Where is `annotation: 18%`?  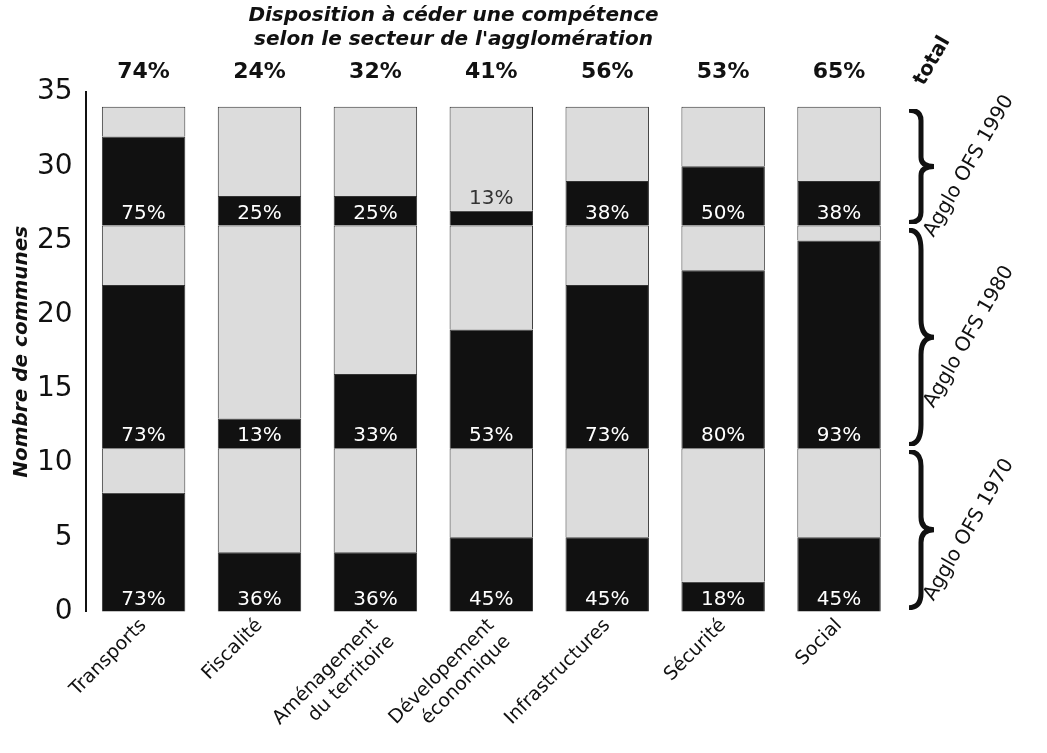
annotation: 18% is located at coordinates (723, 597).